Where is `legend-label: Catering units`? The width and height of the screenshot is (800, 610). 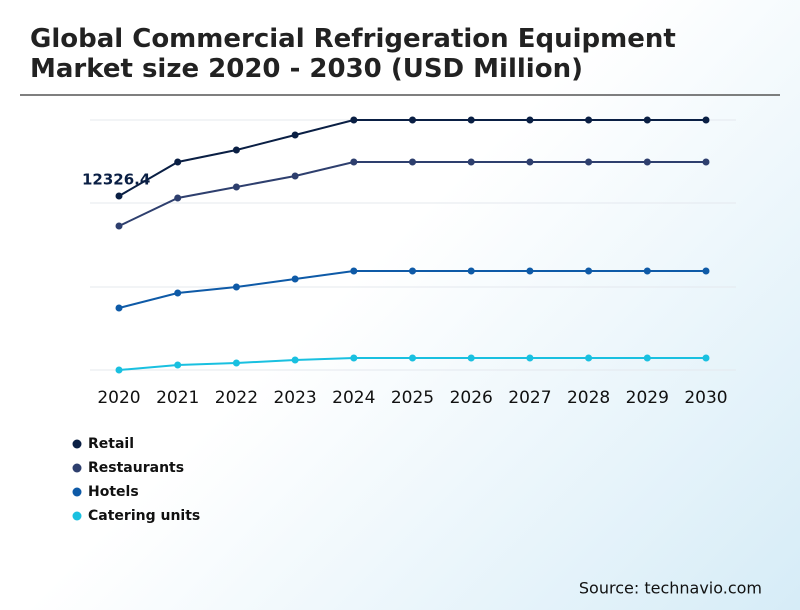
legend-label: Catering units is located at coordinates (144, 516).